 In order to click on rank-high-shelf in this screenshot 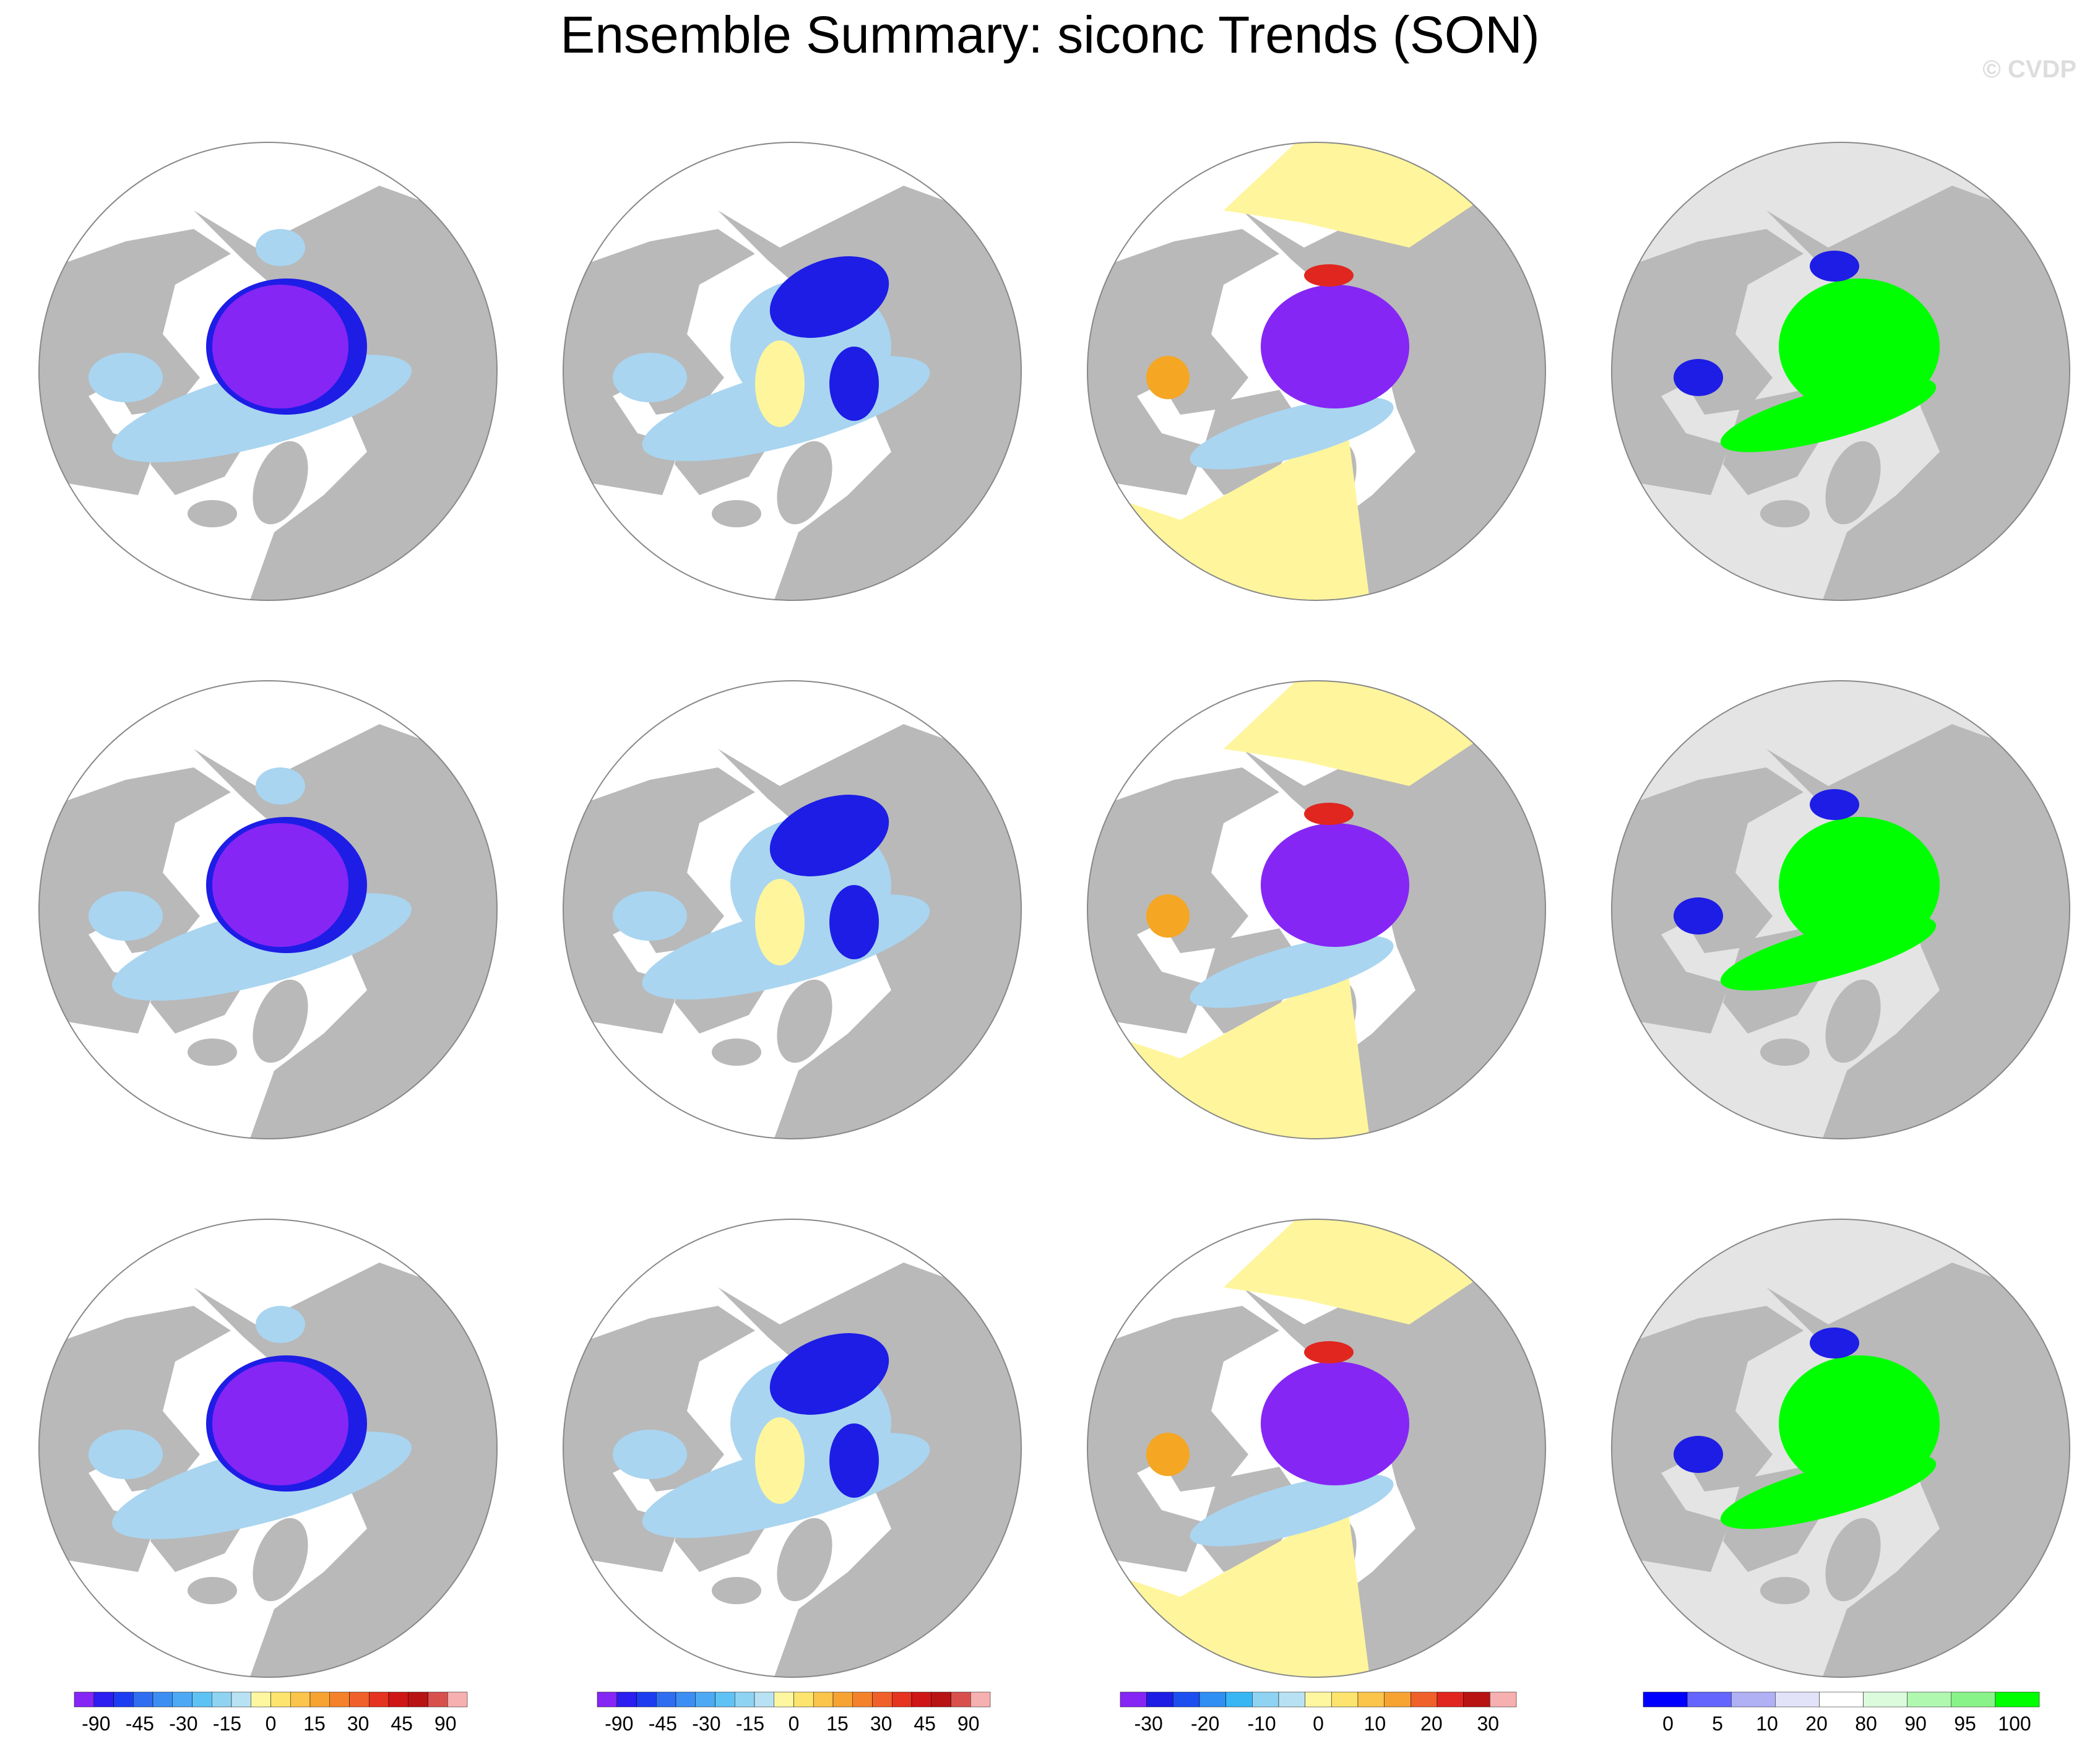, I will do `click(1828, 953)`.